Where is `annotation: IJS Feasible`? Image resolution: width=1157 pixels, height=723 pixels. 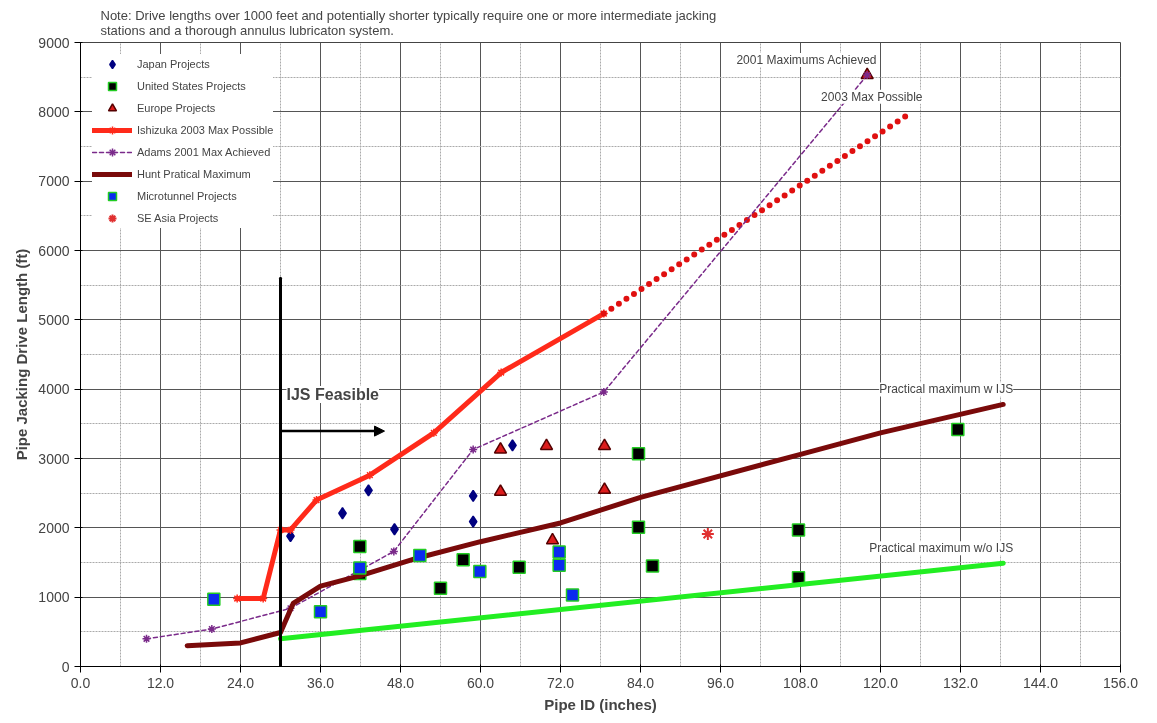 annotation: IJS Feasible is located at coordinates (333, 395).